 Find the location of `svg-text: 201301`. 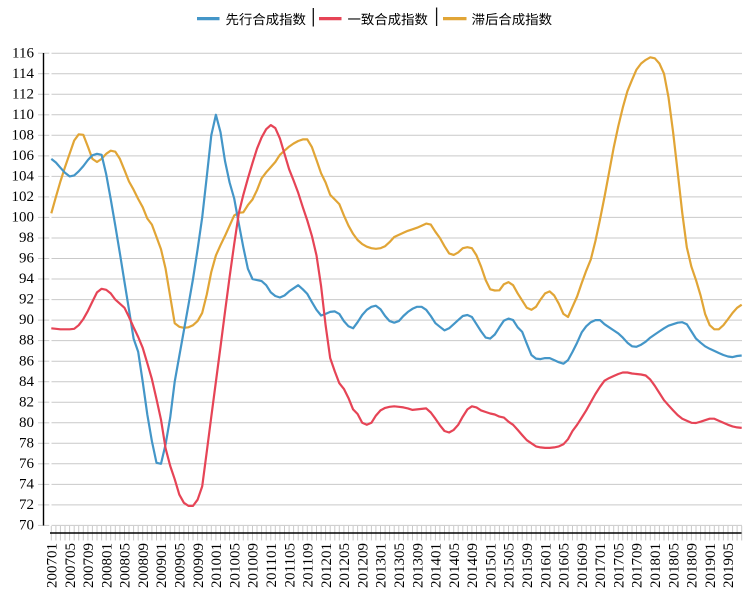

svg-text: 201301 is located at coordinates (382, 565).